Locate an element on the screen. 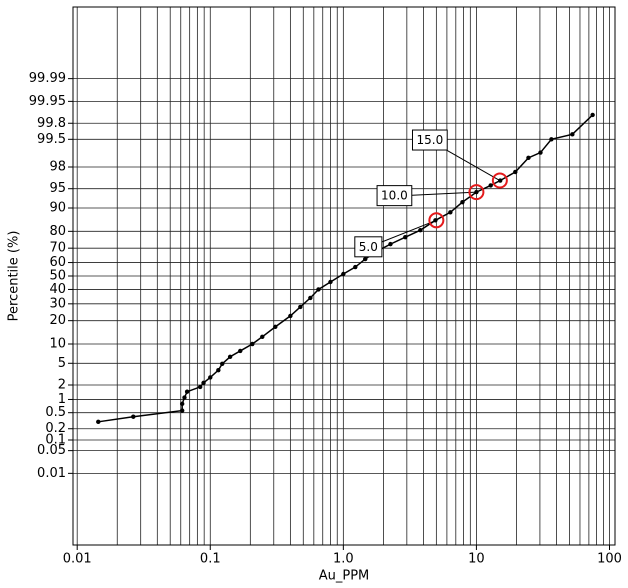 This screenshot has width=628, height=588. x-tick-label: 1.0 is located at coordinates (343, 559).